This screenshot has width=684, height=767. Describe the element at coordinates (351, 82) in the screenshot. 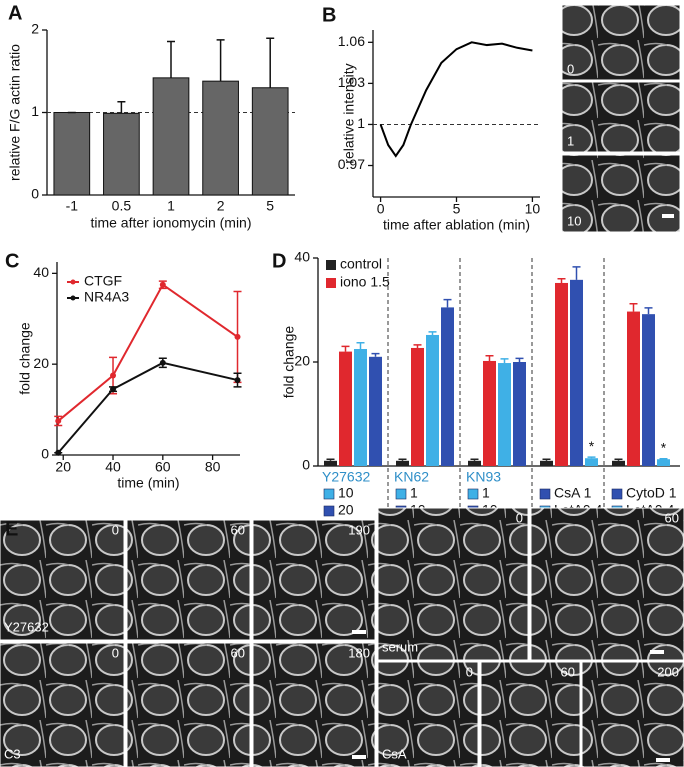

I see `y-tick-label: 1.03` at that location.